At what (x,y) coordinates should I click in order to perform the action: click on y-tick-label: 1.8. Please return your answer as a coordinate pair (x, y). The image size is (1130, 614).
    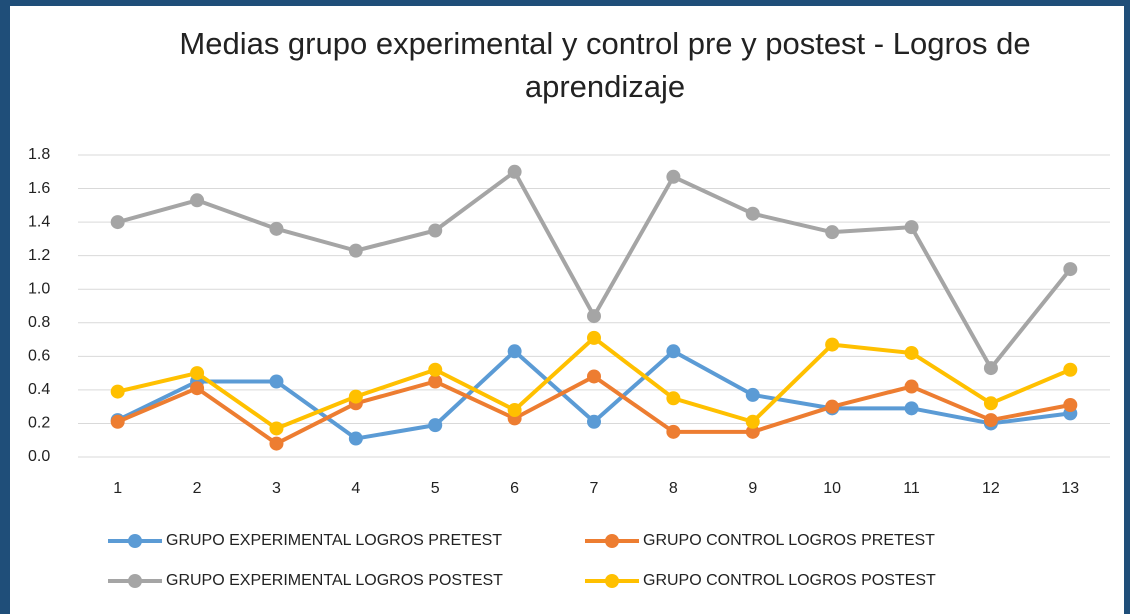
    Looking at the image, I should click on (39, 154).